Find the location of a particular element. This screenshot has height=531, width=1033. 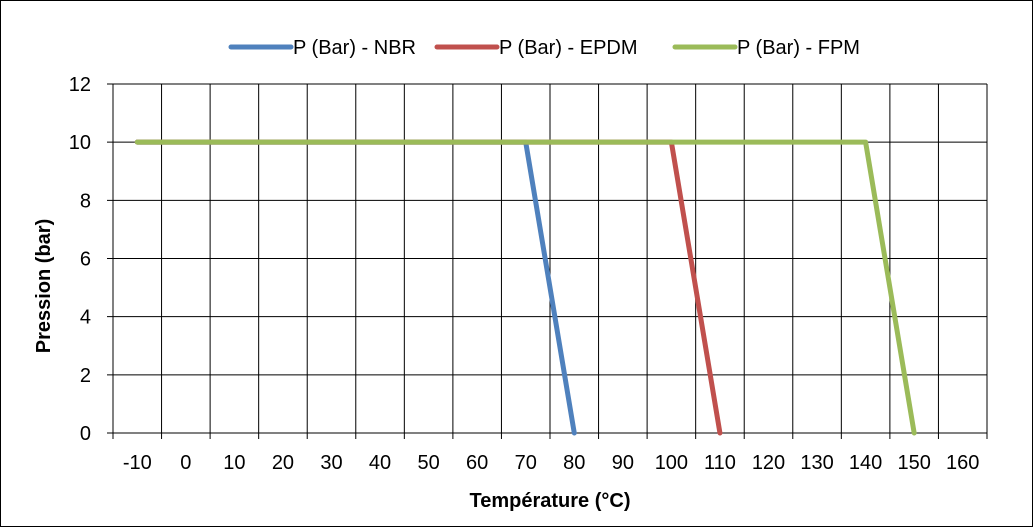

x-axis-title: Température (°C) is located at coordinates (550, 501).